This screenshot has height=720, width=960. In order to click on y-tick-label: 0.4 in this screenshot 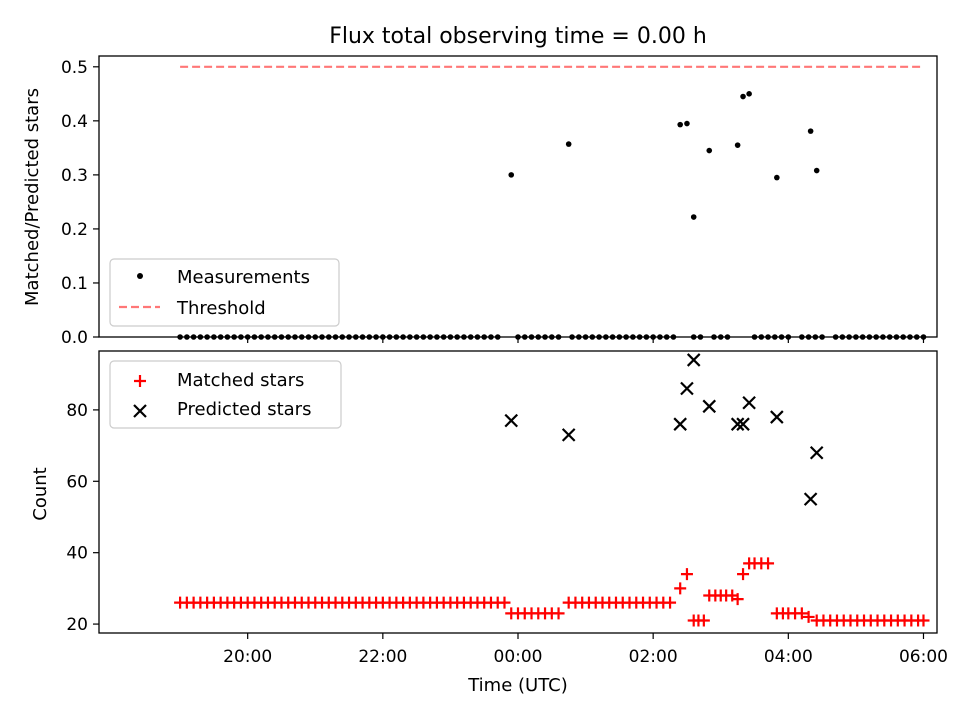, I will do `click(74, 122)`.